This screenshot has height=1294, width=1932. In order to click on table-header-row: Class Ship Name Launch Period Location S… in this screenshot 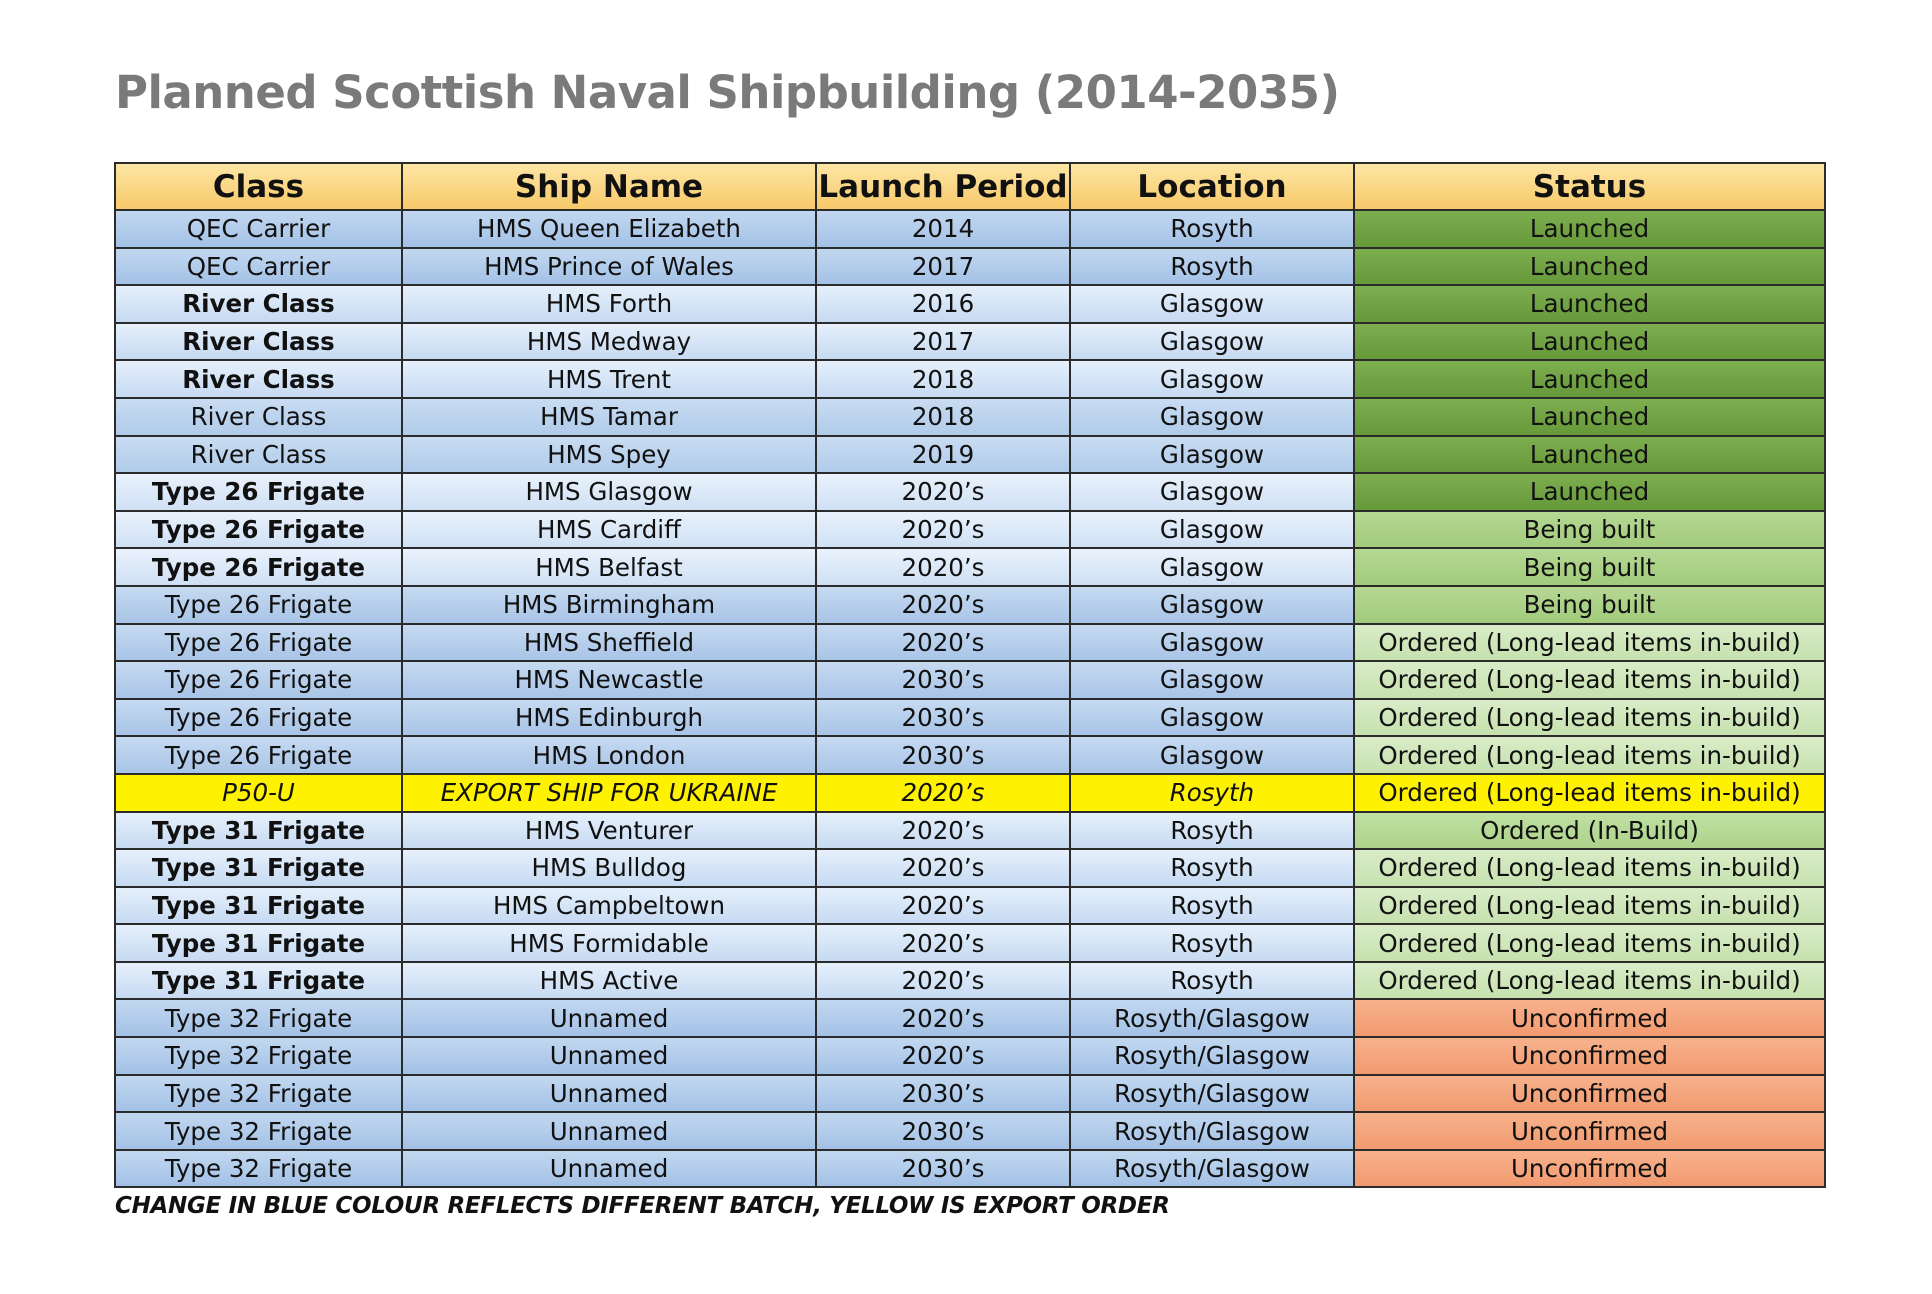, I will do `click(970, 186)`.